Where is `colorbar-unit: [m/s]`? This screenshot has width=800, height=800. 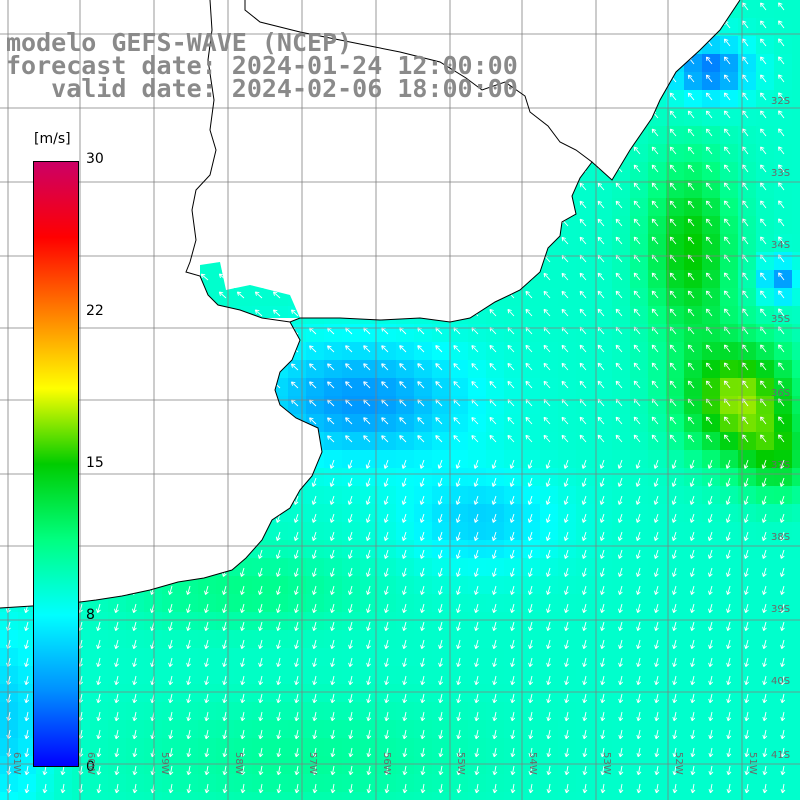
colorbar-unit: [m/s] is located at coordinates (52, 139).